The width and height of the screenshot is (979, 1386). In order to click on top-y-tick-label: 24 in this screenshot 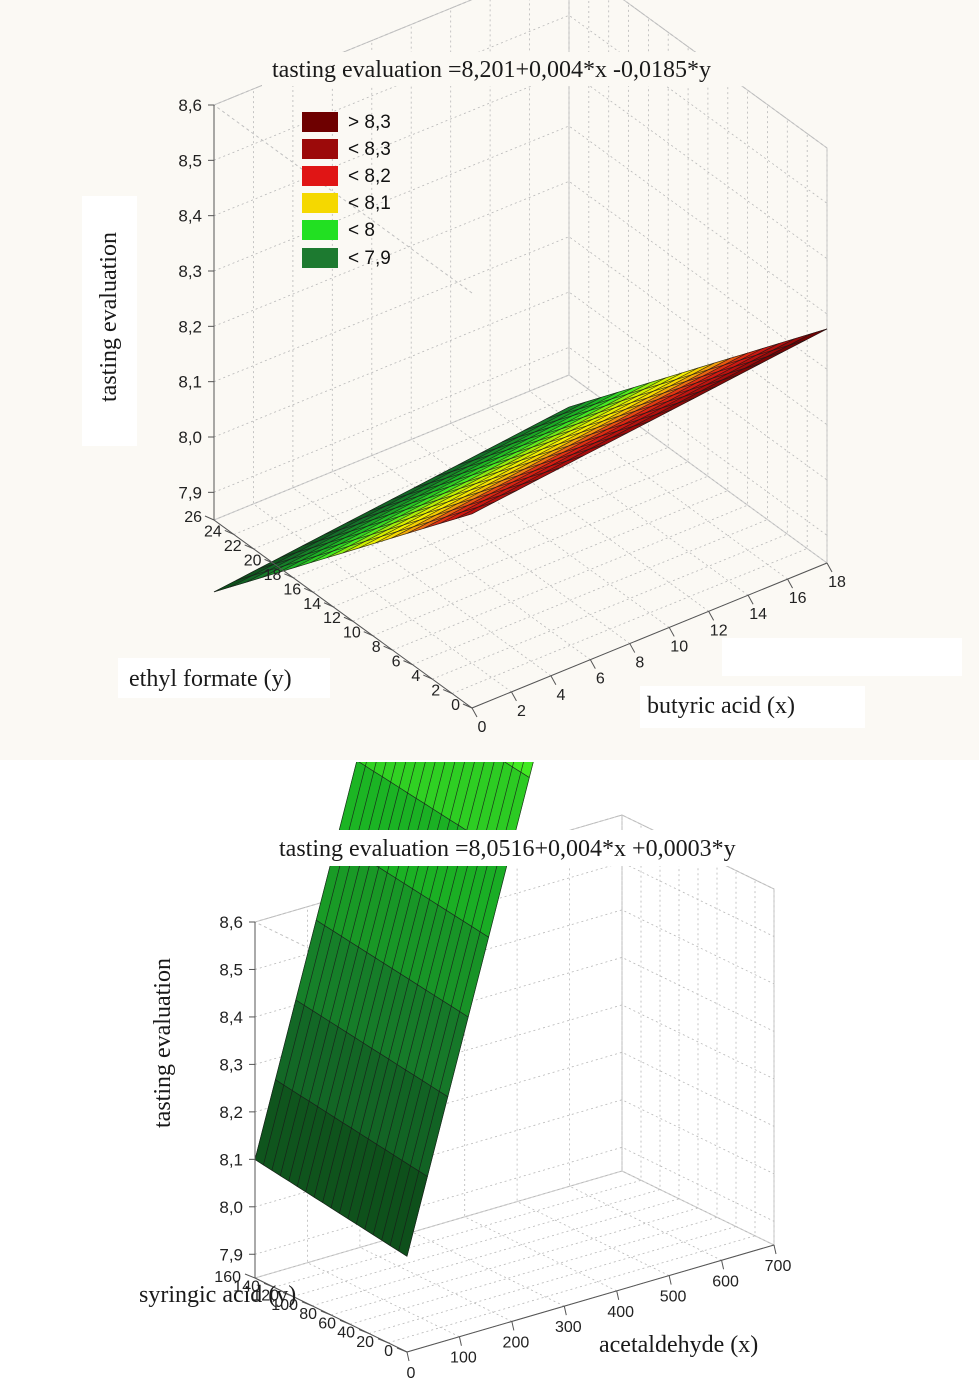, I will do `click(213, 532)`.